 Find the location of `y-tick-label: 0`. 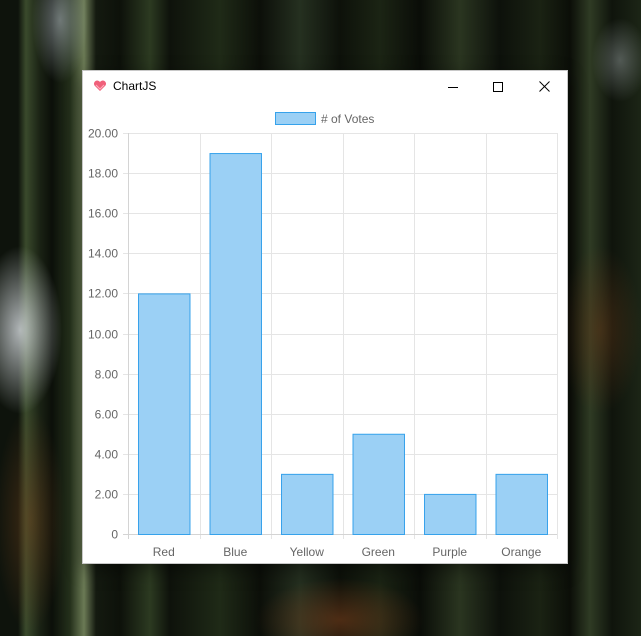

y-tick-label: 0 is located at coordinates (114, 535).